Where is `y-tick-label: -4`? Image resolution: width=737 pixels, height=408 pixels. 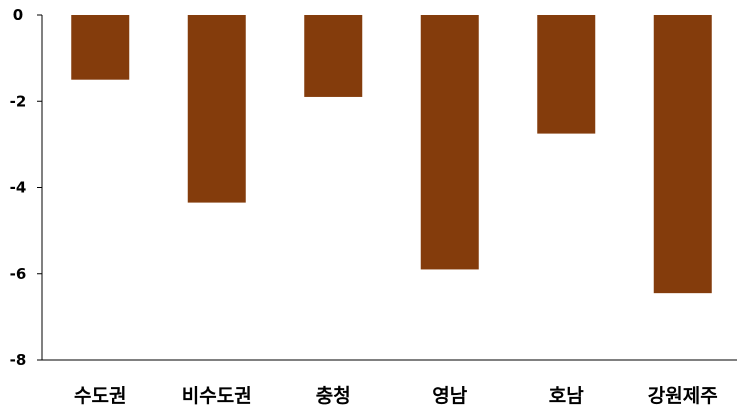
y-tick-label: -4 is located at coordinates (18, 188).